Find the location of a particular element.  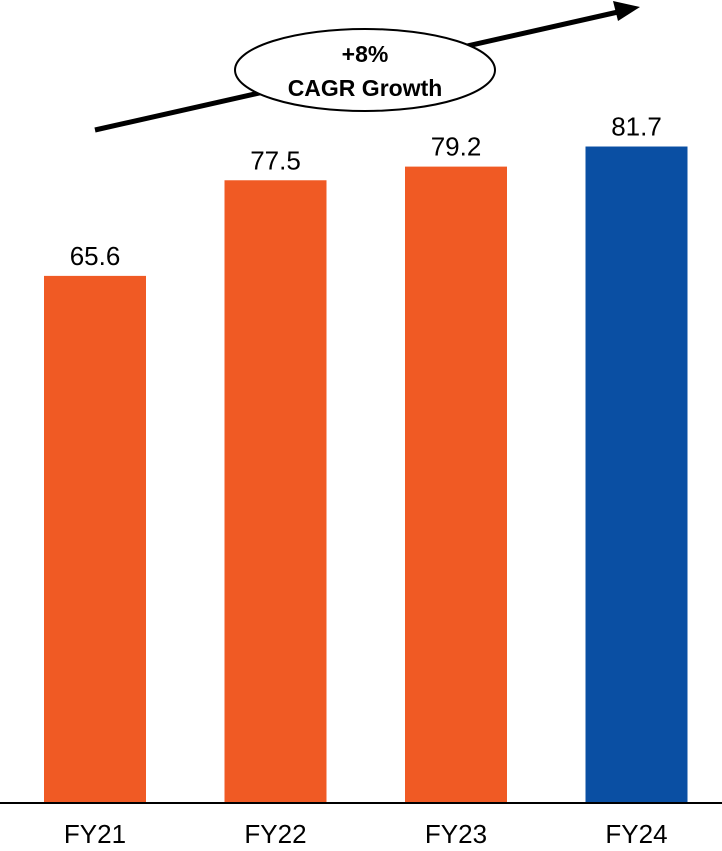

cagr-percent-label: +8% is located at coordinates (365, 54).